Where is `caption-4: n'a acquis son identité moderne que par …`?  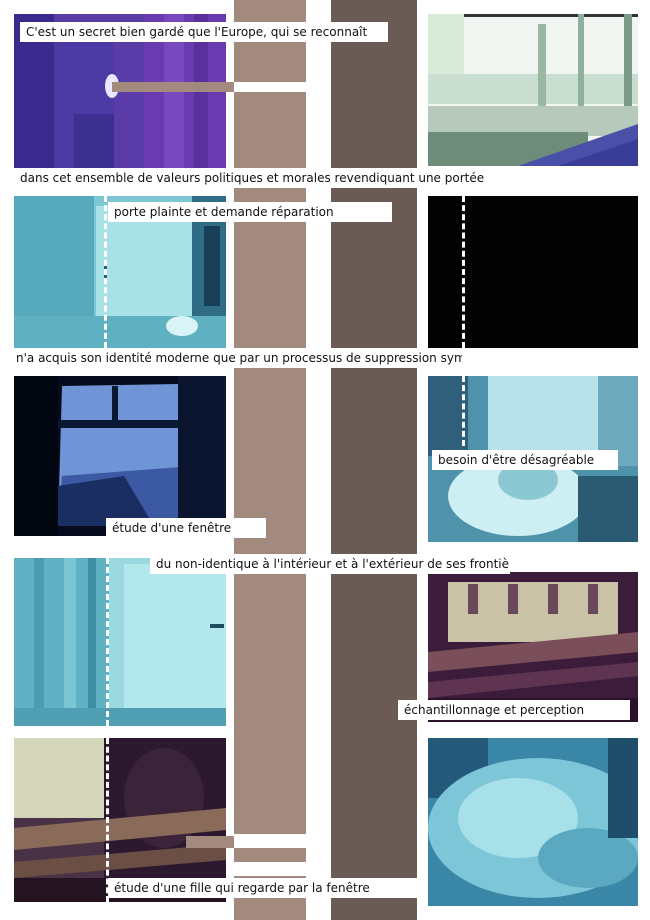 caption-4: n'a acquis son identité moderne que par … is located at coordinates (236, 358).